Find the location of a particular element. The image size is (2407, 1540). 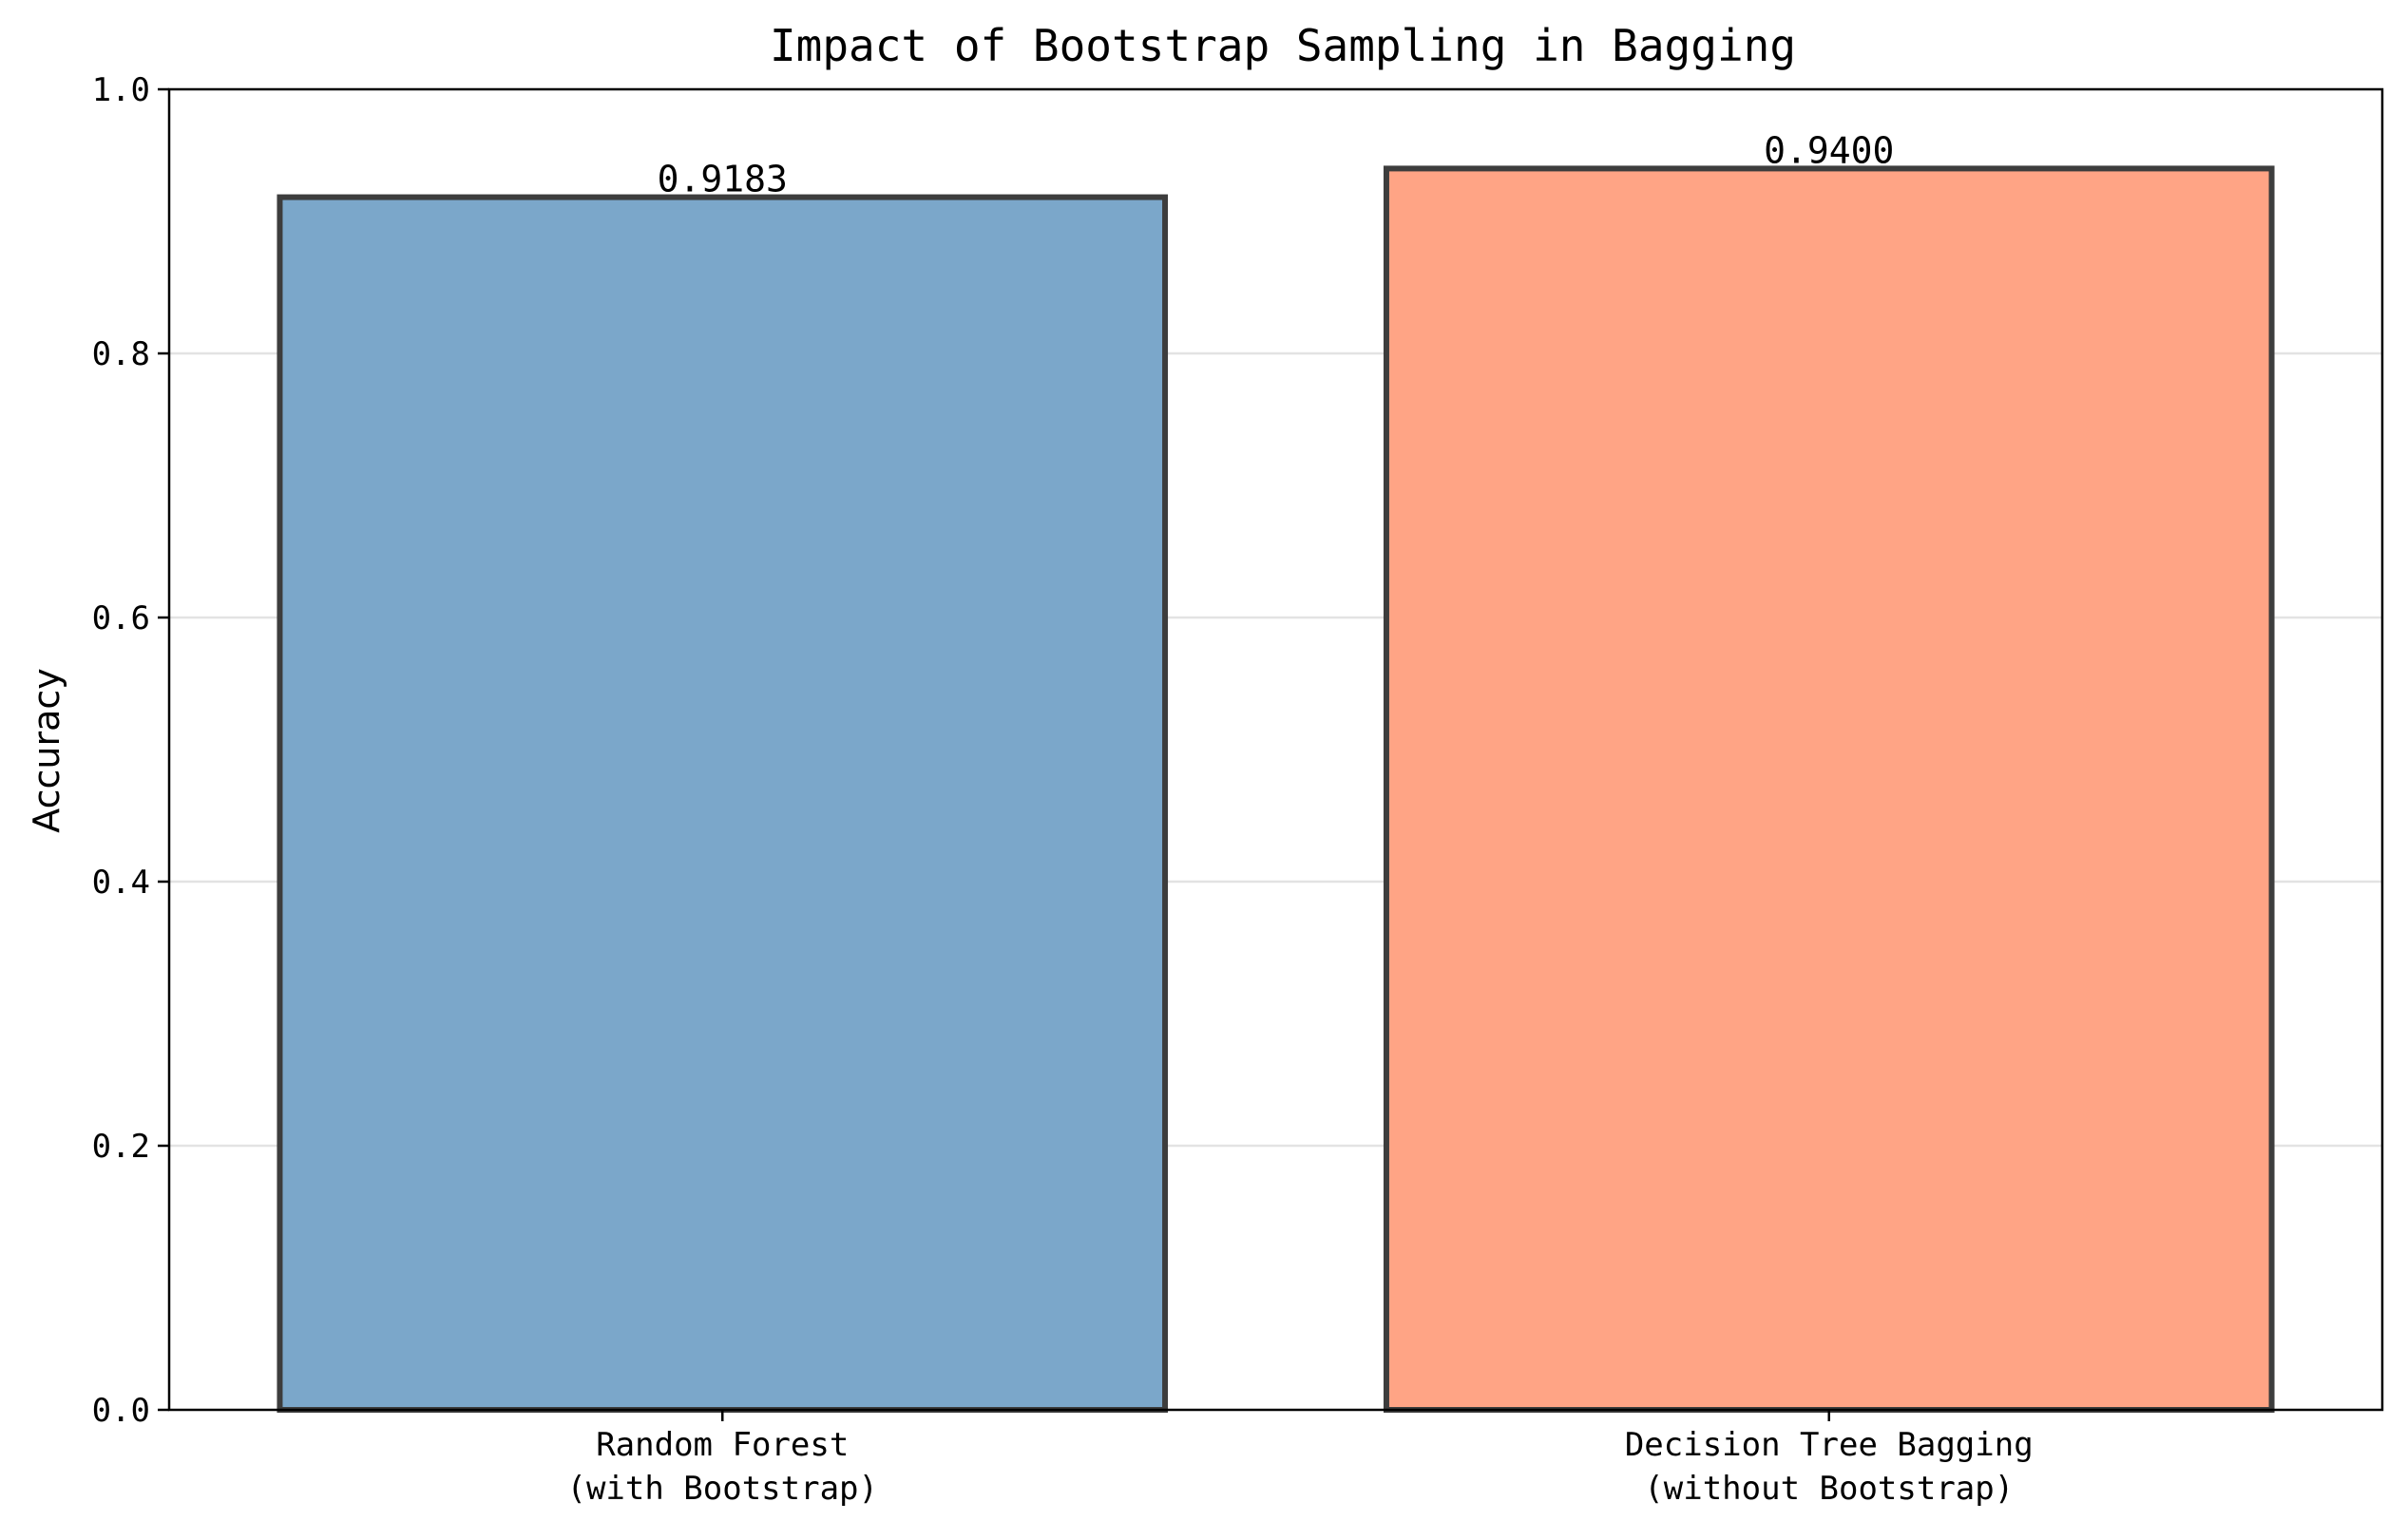

y-tick-label: 0.8 is located at coordinates (121, 354).